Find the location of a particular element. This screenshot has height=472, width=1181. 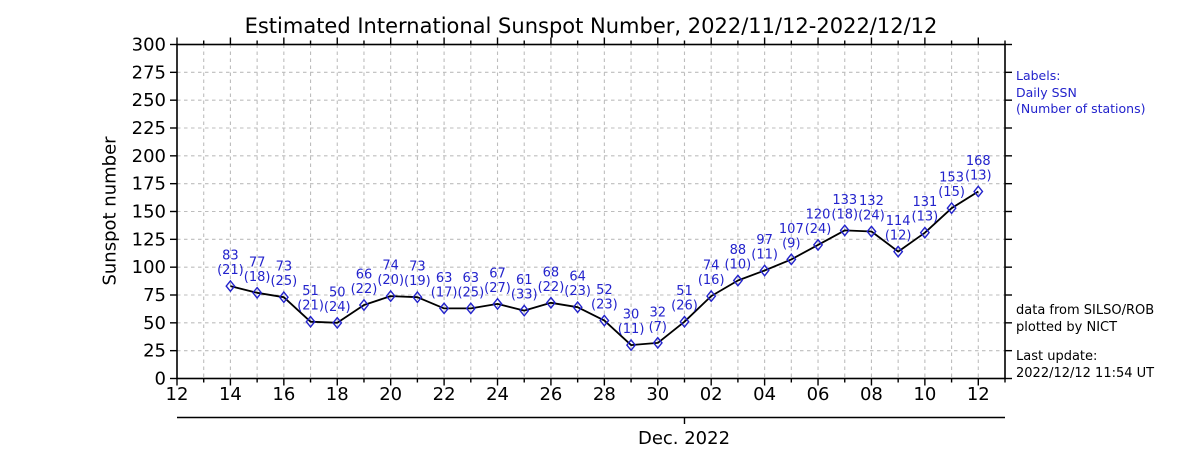

point-value-label: 64 is located at coordinates (577, 277).